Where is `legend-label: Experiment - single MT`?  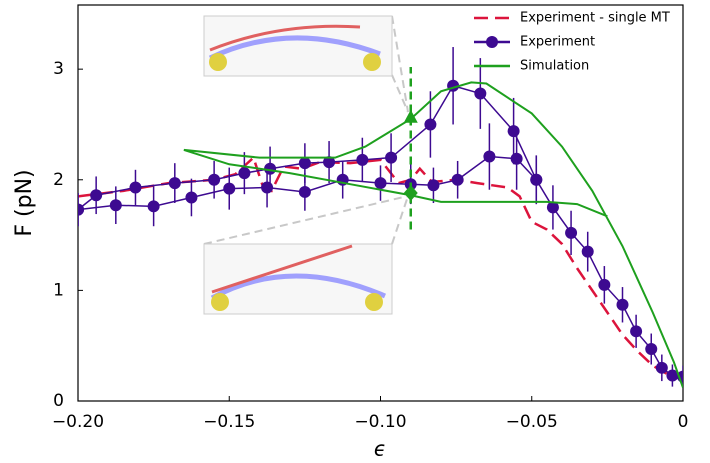 legend-label: Experiment - single MT is located at coordinates (595, 18).